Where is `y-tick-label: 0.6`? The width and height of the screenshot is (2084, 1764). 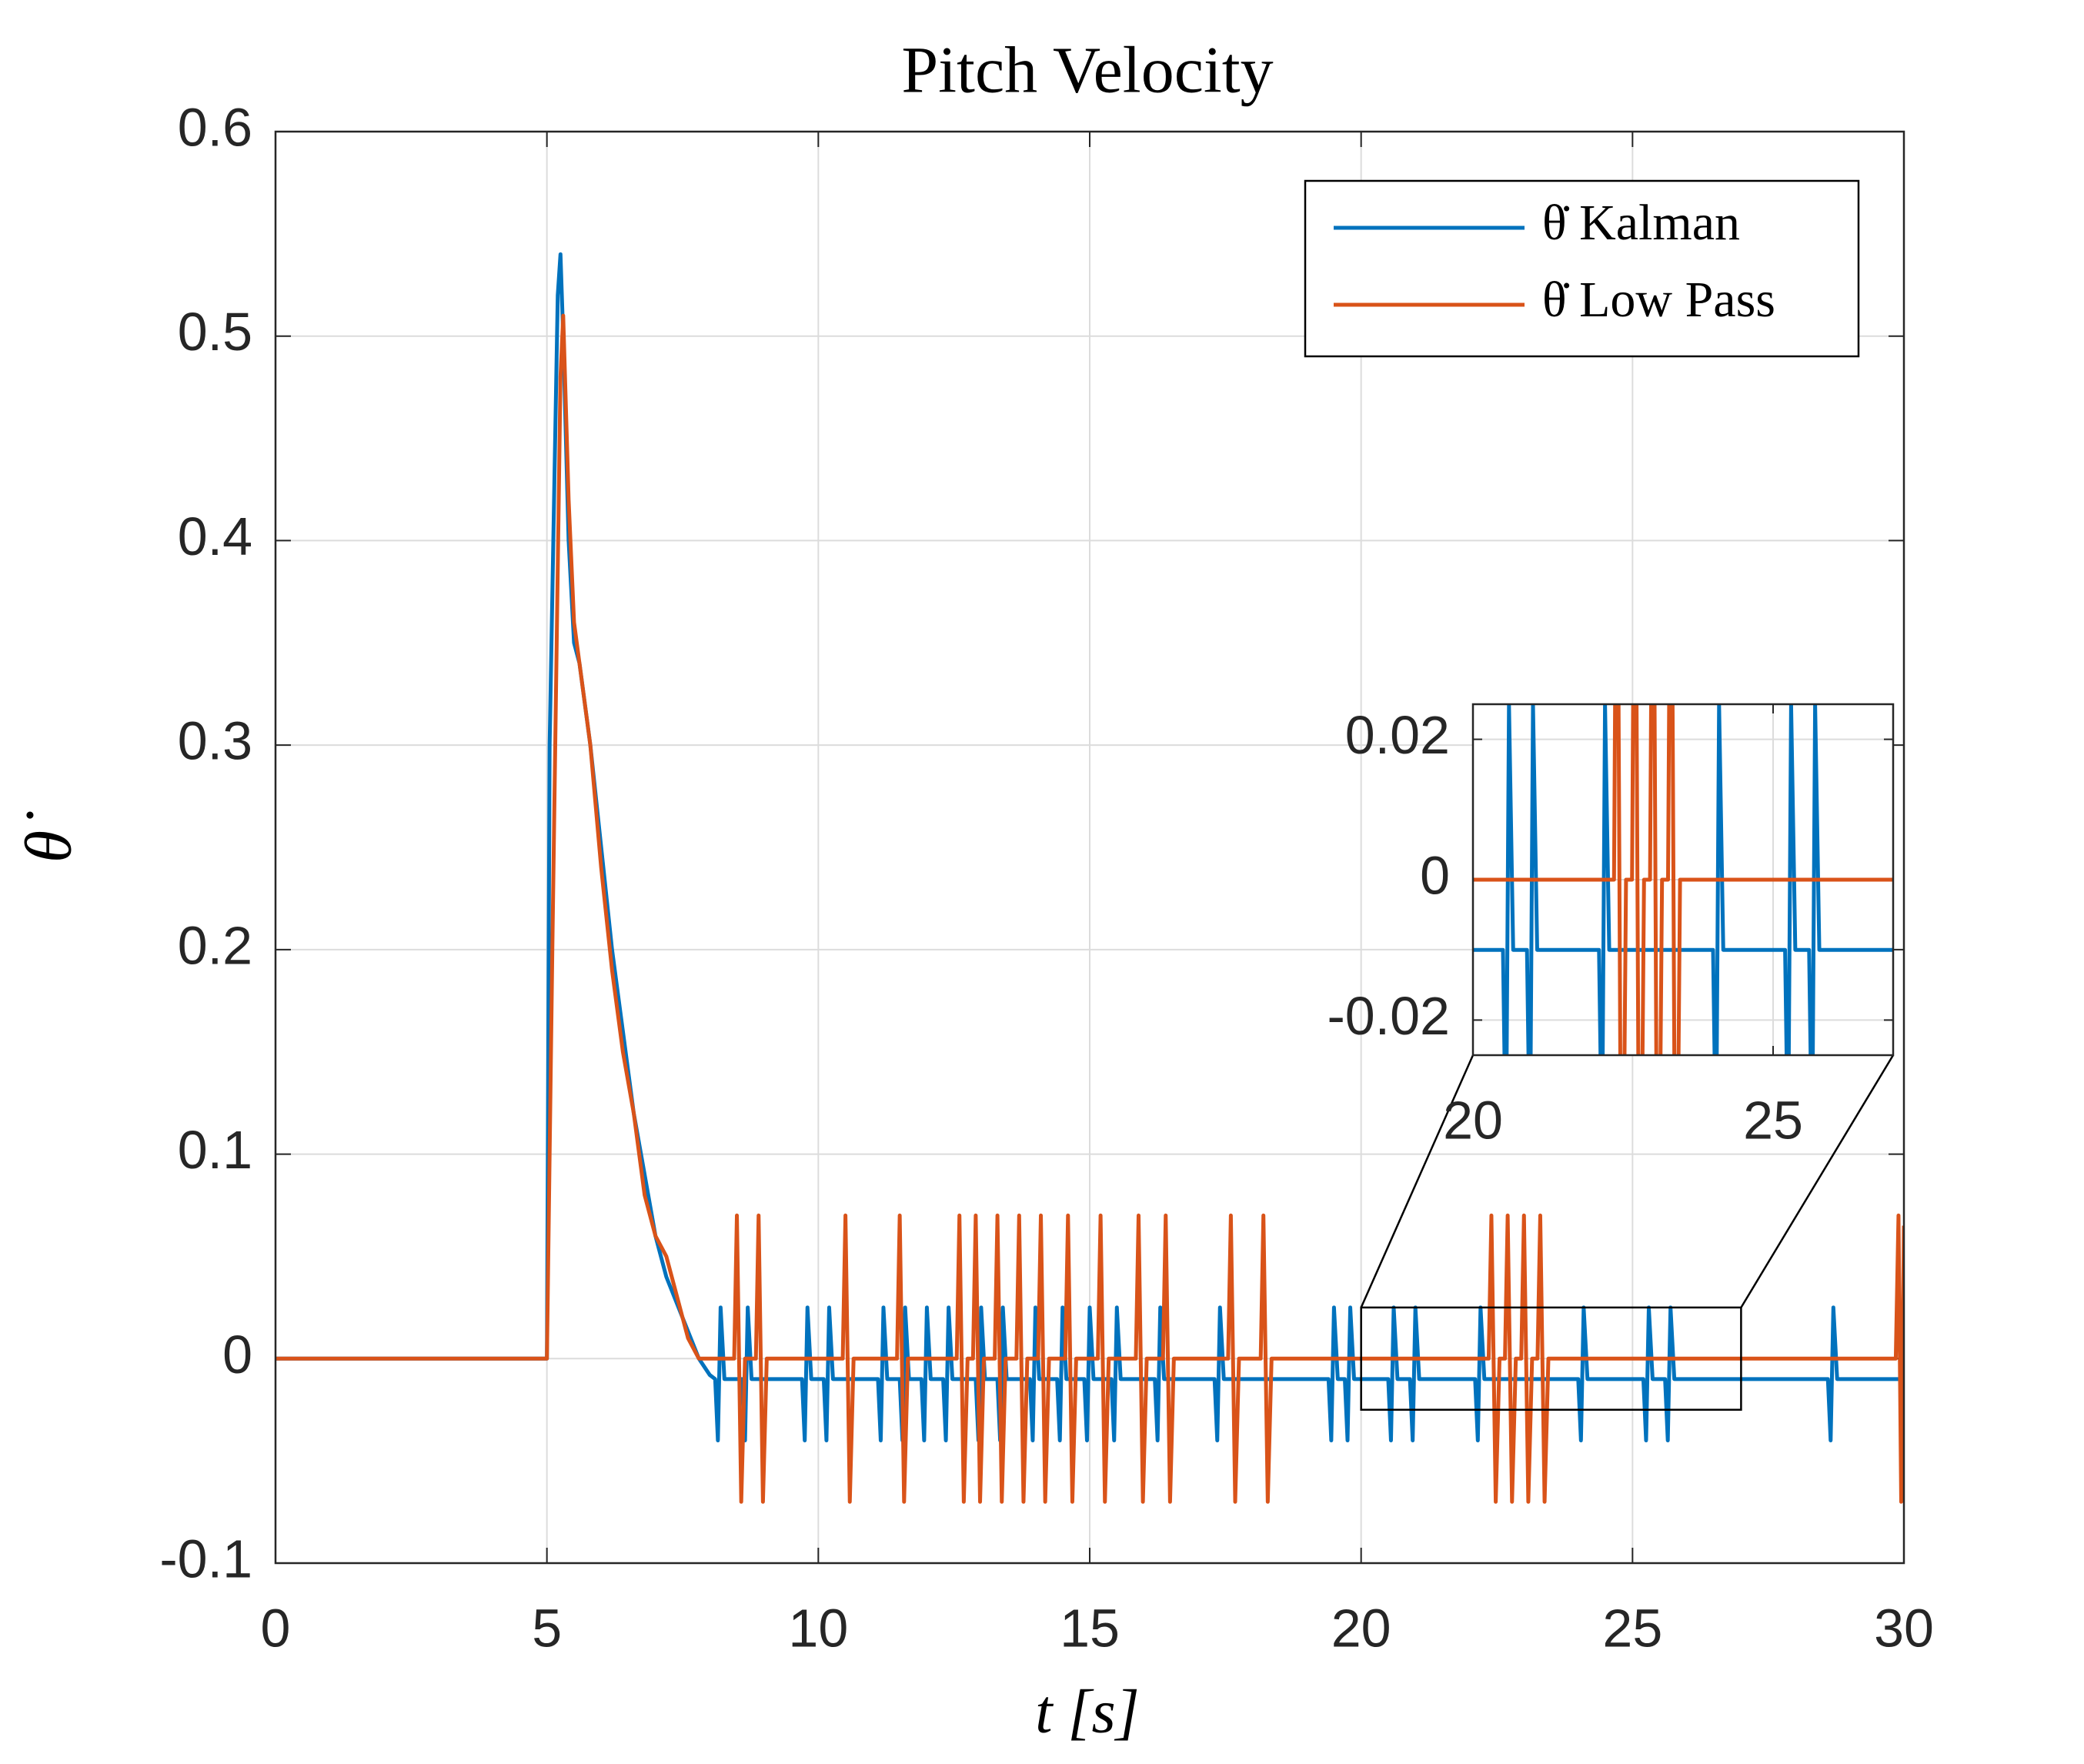
y-tick-label: 0.6 is located at coordinates (215, 127).